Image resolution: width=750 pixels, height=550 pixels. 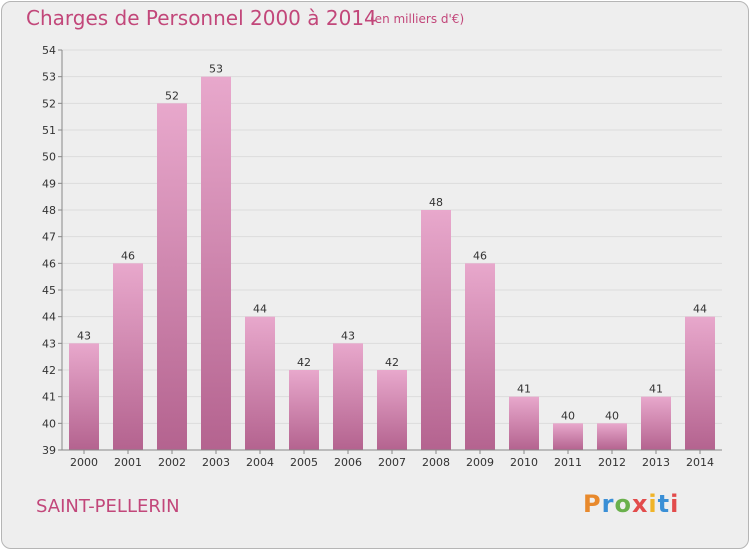 I want to click on bar-2004, so click(x=260, y=383).